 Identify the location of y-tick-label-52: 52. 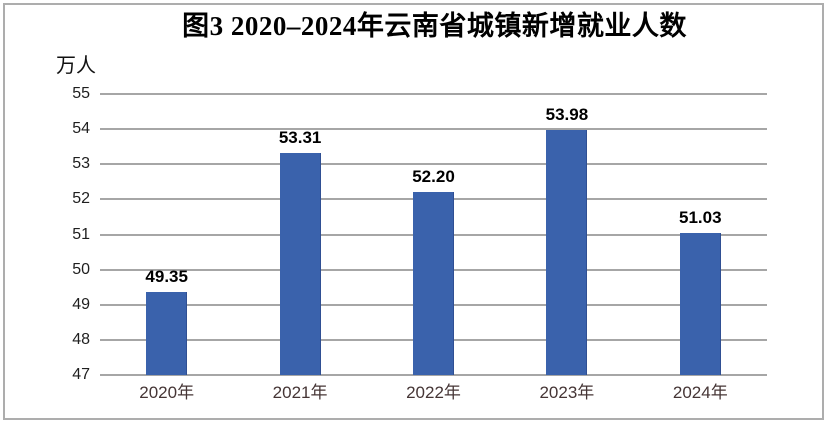
(81, 199).